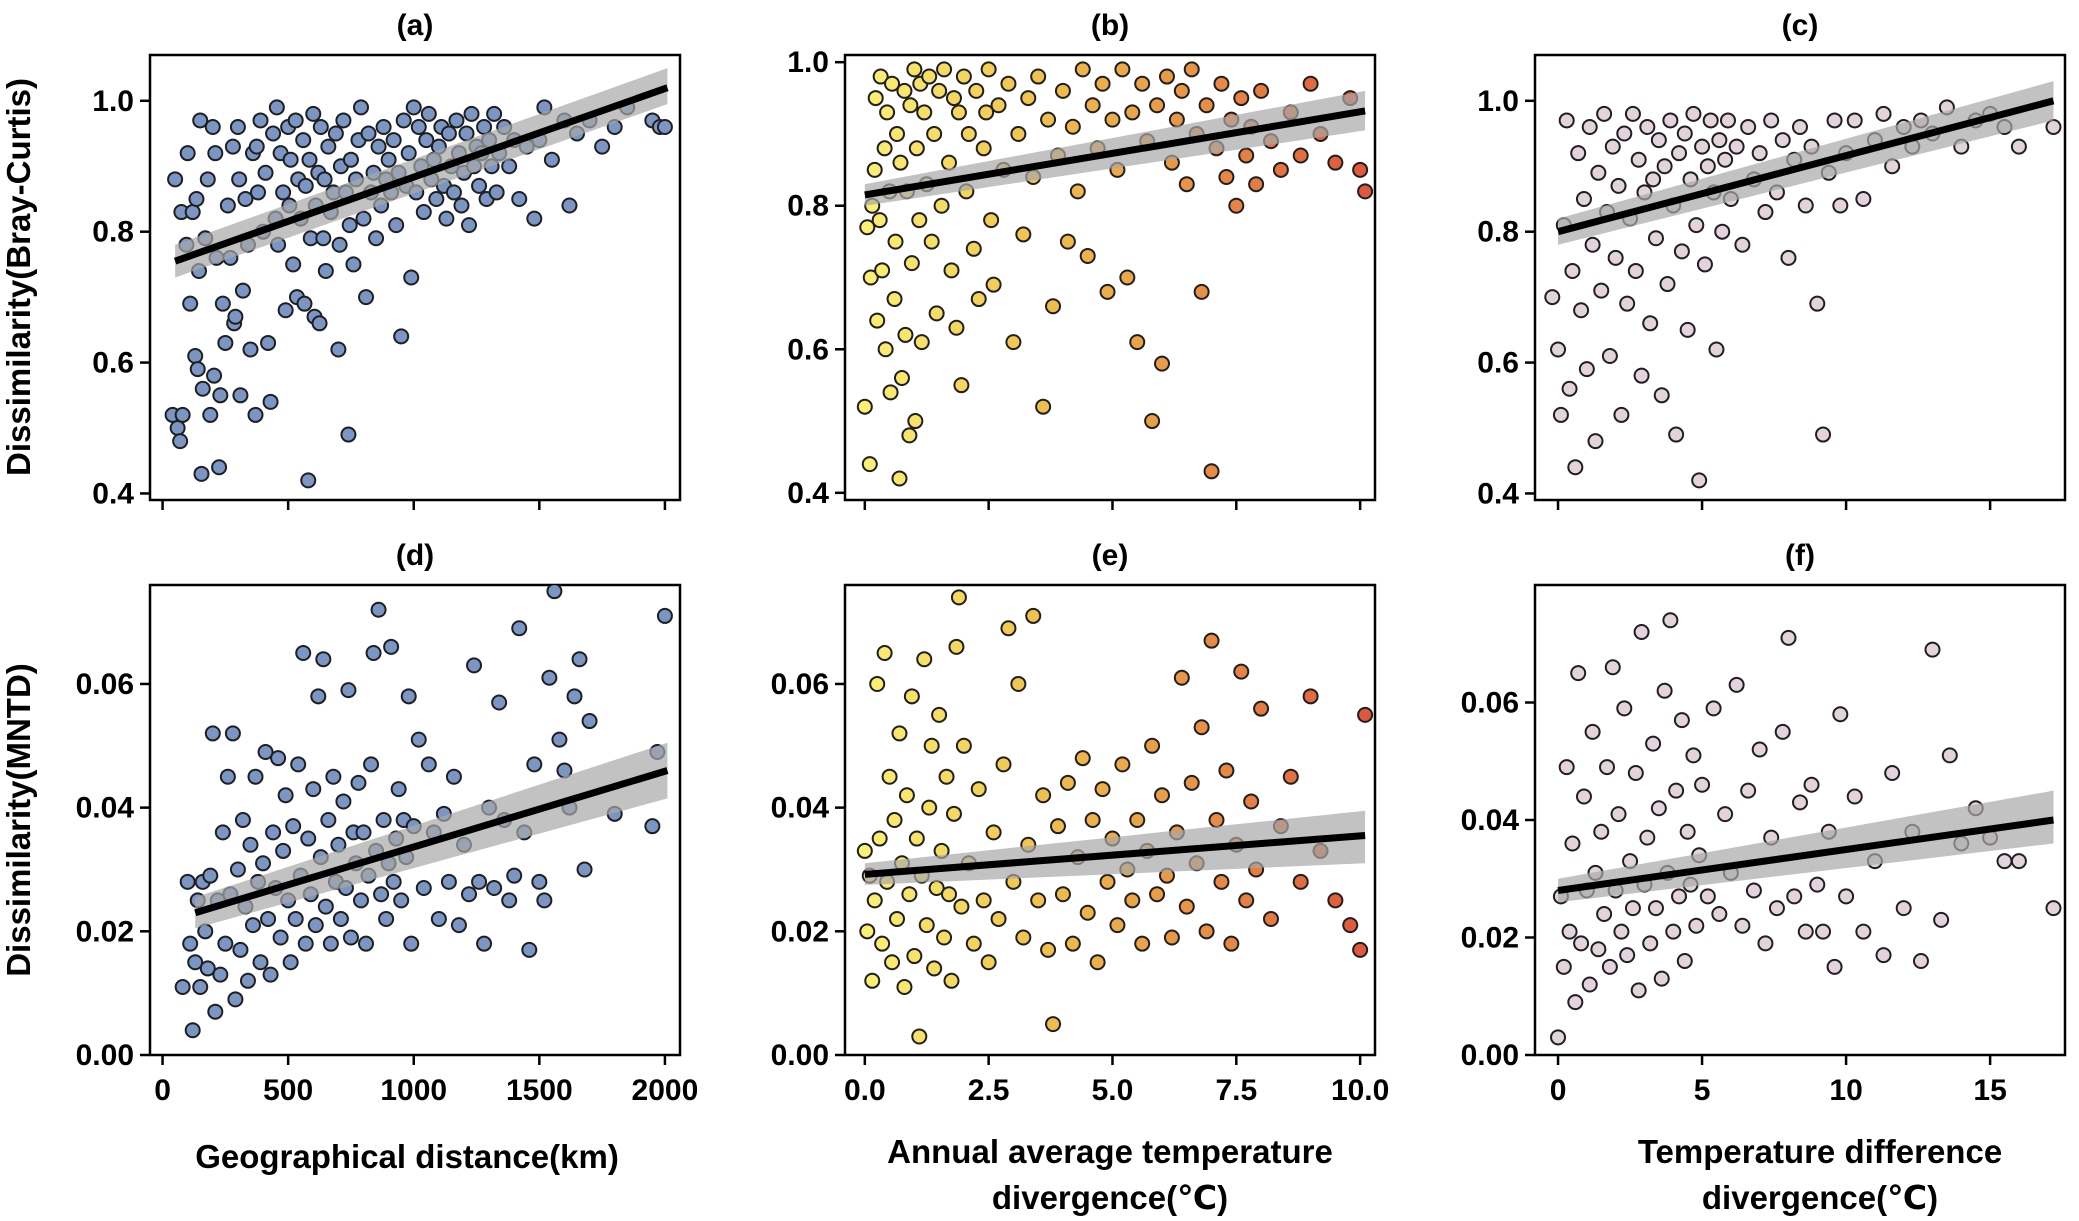  I want to click on x-axis-title-temp-difference-line2: divergence(℃), so click(1820, 1197).